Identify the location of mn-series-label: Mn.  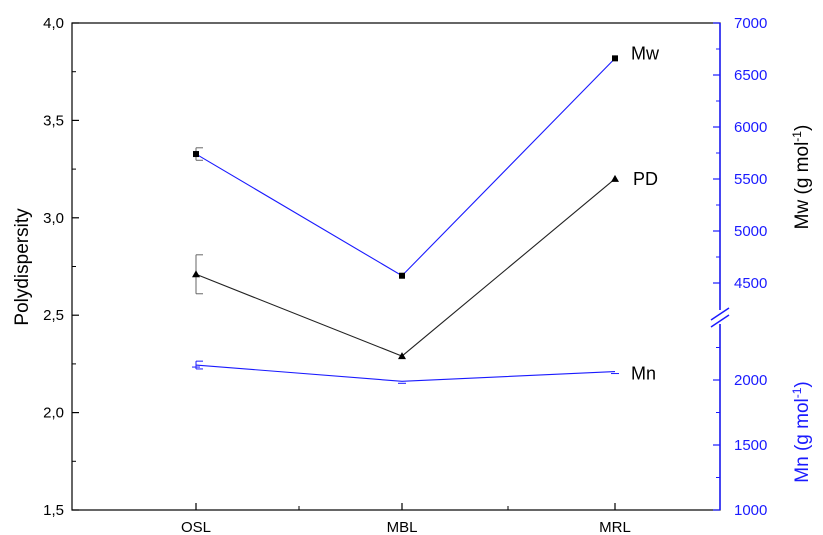
(643, 374).